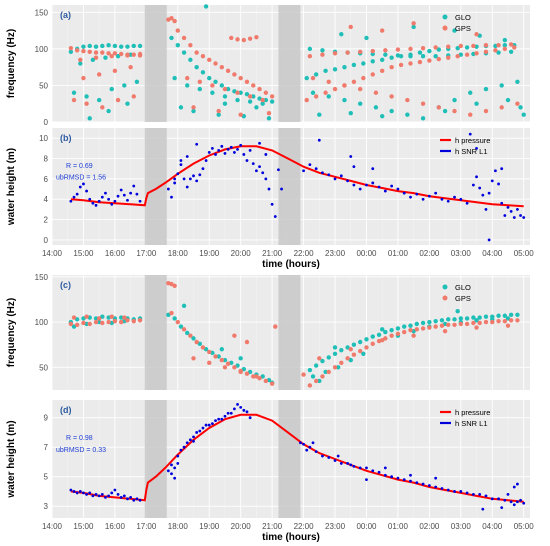 Image resolution: width=550 pixels, height=546 pixels. Describe the element at coordinates (46, 477) in the screenshot. I see `y-tick-label: 5` at that location.